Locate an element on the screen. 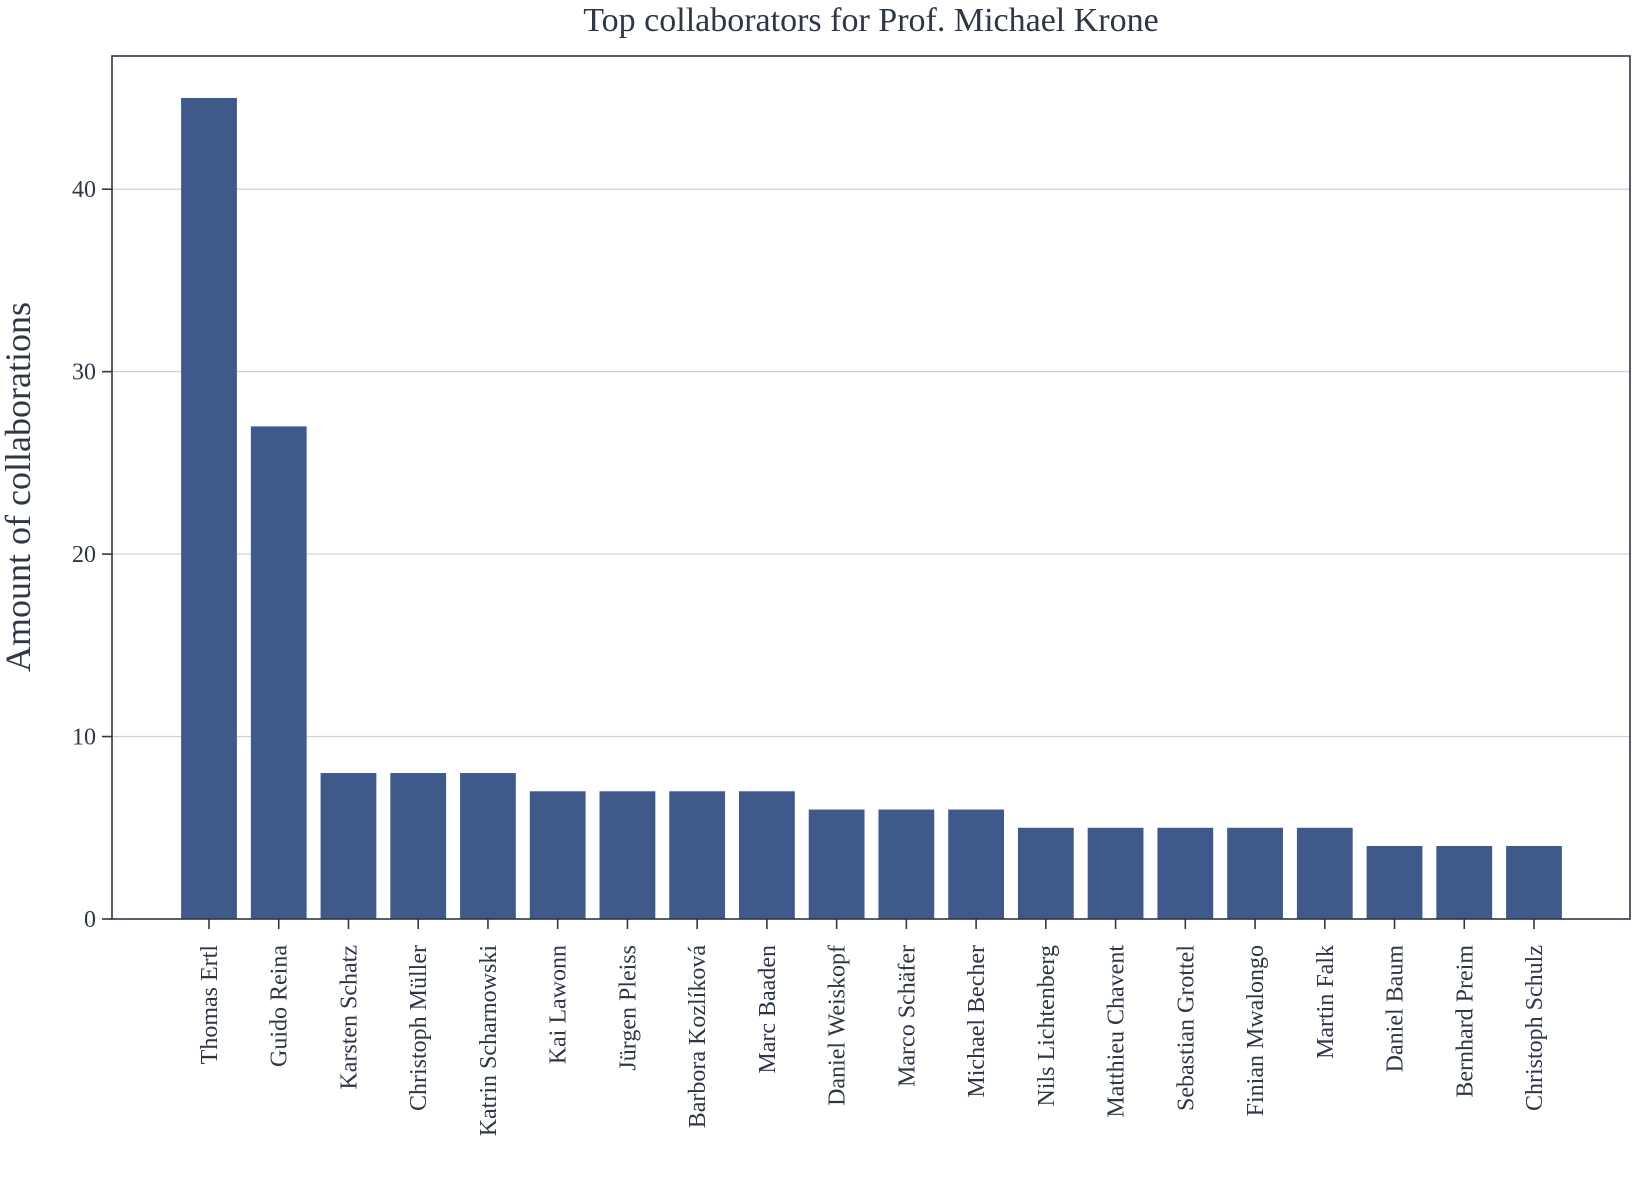 This screenshot has width=1637, height=1188. x-tick-label: Kai Lawonn is located at coordinates (559, 1004).